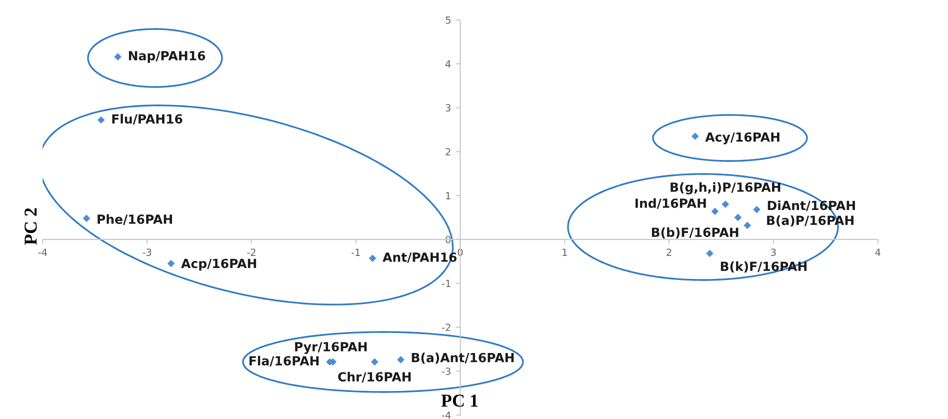 This screenshot has height=419, width=948. What do you see at coordinates (448, 152) in the screenshot?
I see `y-tick-label: 2` at bounding box center [448, 152].